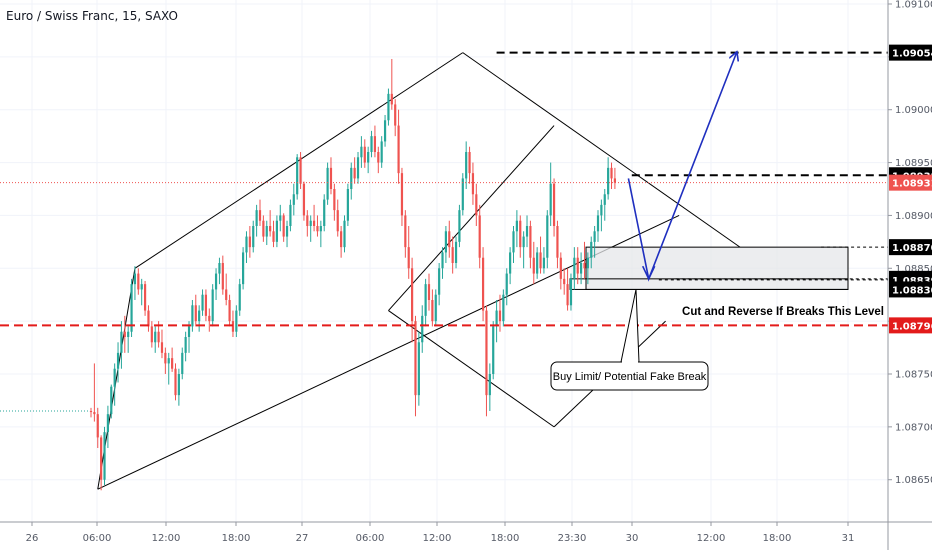 The height and width of the screenshot is (550, 932). Describe the element at coordinates (913, 110) in the screenshot. I see `y-tick-label: 1.09000` at that location.